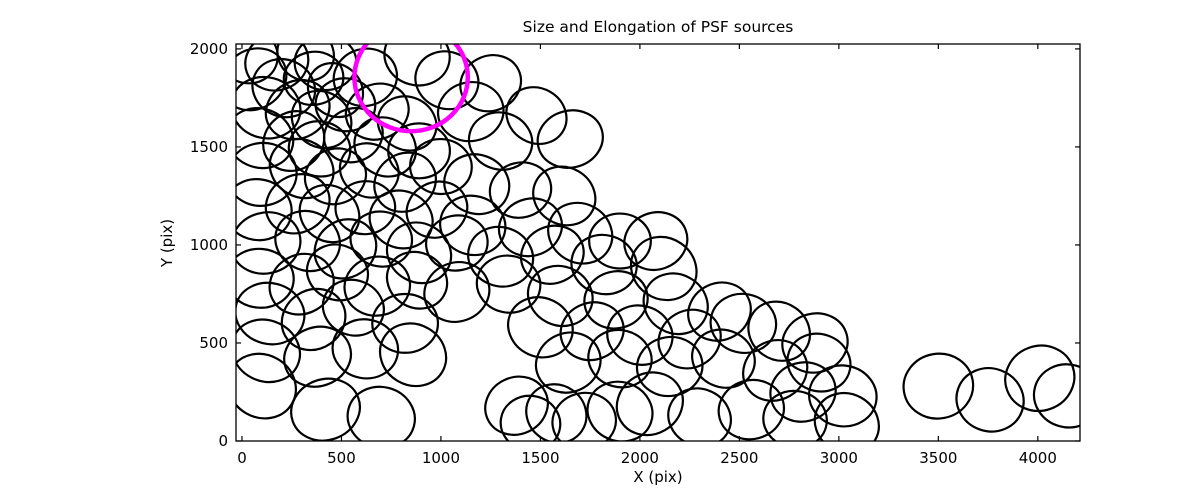 Image resolution: width=1200 pixels, height=490 pixels. What do you see at coordinates (657, 477) in the screenshot?
I see `x-axis-title: X (pix)` at bounding box center [657, 477].